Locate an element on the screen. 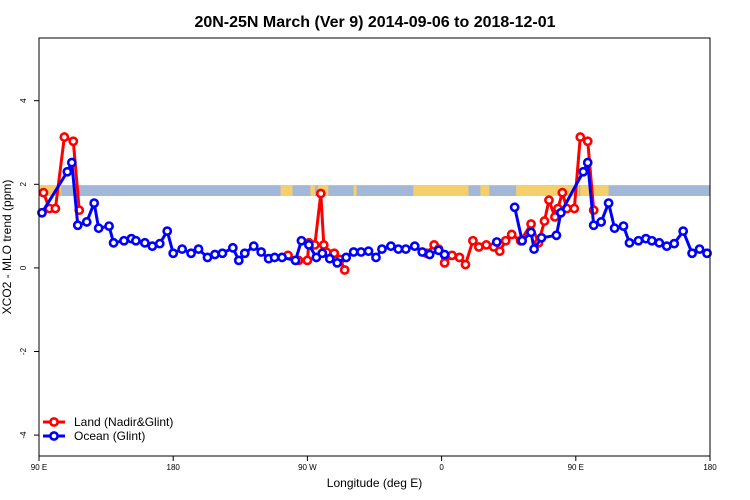 This screenshot has height=500, width=750. y-tick-label: 2 is located at coordinates (23, 184).